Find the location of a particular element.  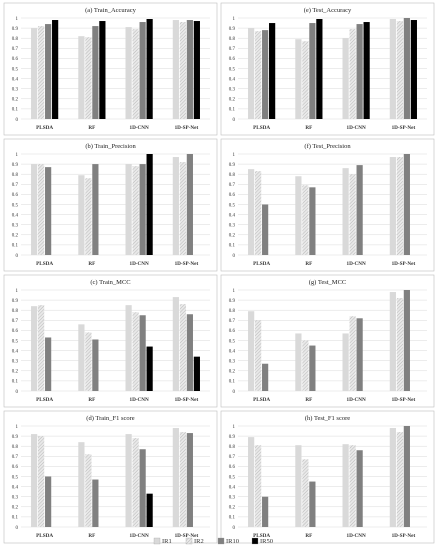

y-tick-label: 0.3 is located at coordinates (232, 226).